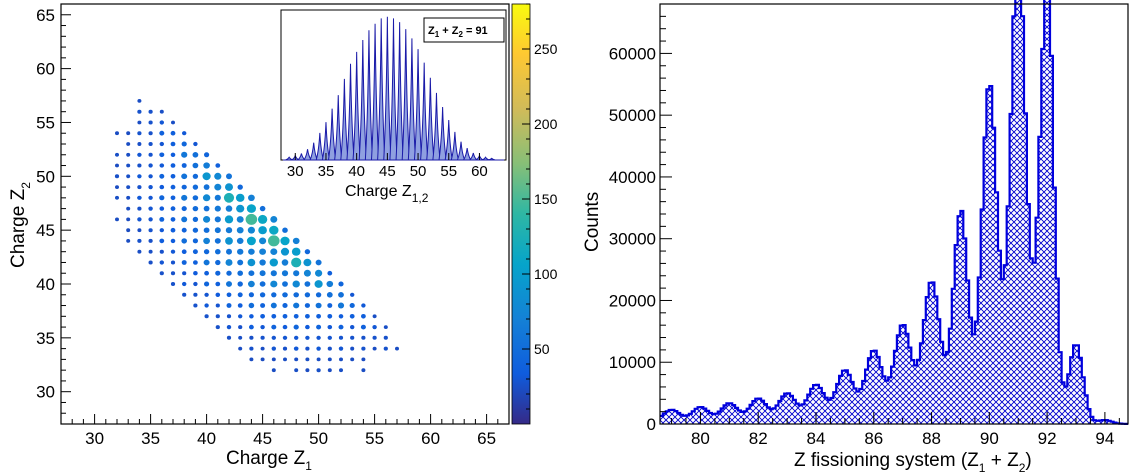 The image size is (1136, 476). What do you see at coordinates (913, 462) in the screenshot?
I see `histogram-x-axis-title: Z fissioning system (Z1 + Z2)` at bounding box center [913, 462].